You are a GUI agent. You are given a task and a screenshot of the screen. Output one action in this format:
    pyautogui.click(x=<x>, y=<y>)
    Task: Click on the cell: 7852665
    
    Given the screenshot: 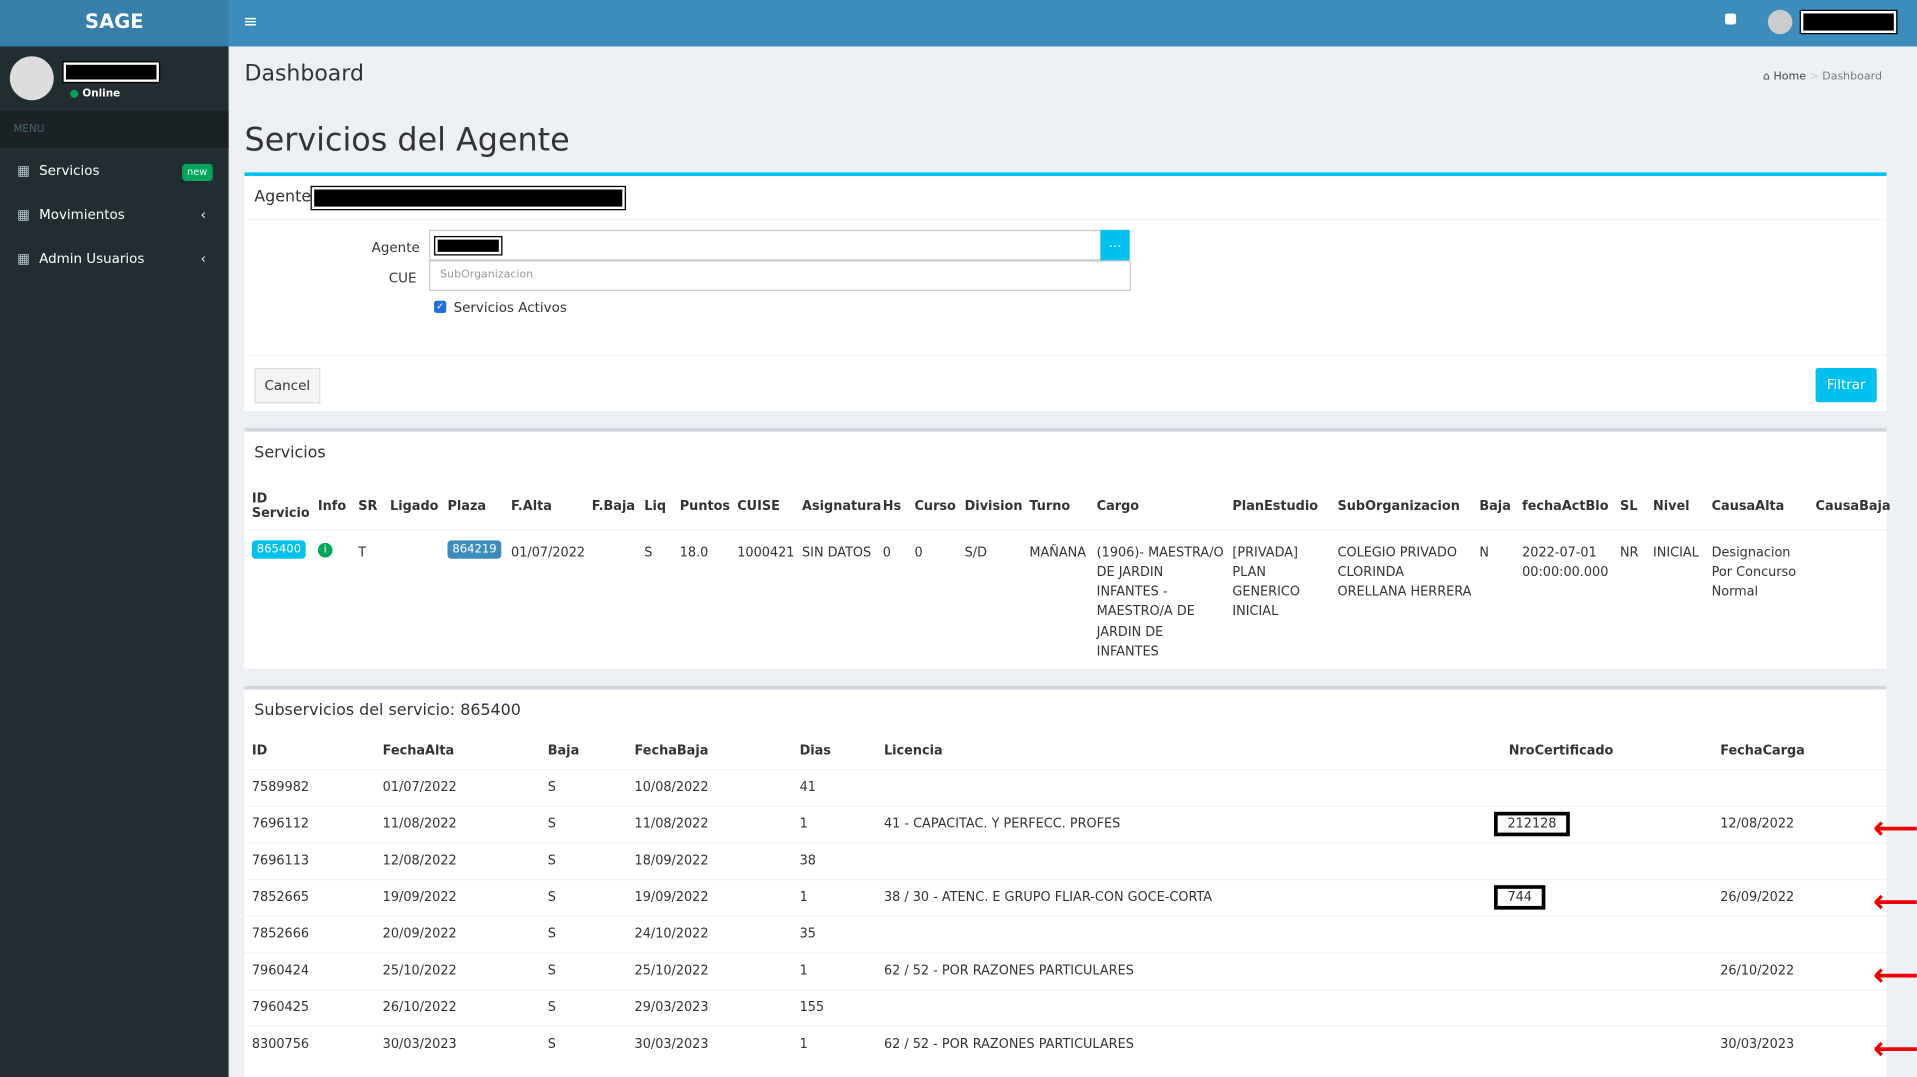 What is the action you would take?
    pyautogui.click(x=310, y=897)
    